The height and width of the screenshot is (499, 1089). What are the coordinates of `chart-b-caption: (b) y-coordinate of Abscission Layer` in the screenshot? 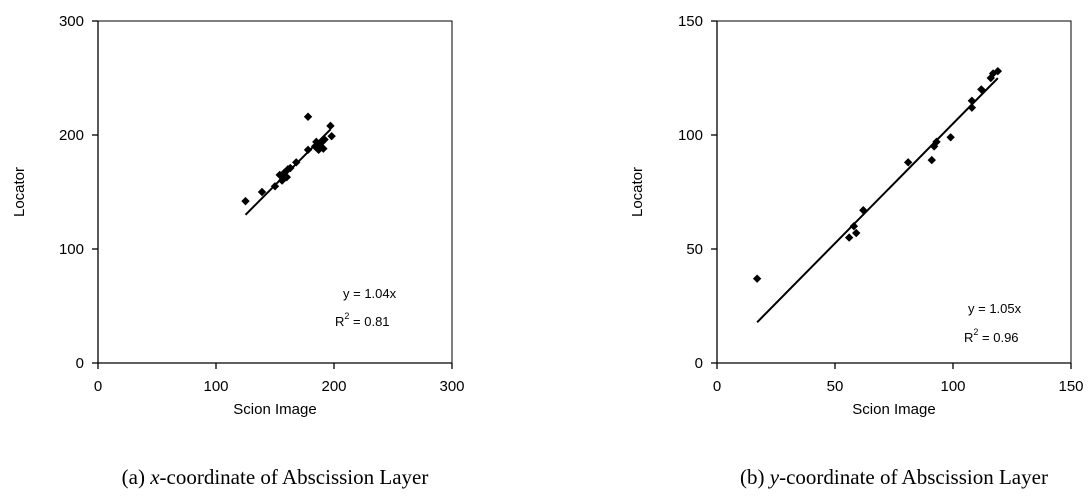 It's located at (894, 477).